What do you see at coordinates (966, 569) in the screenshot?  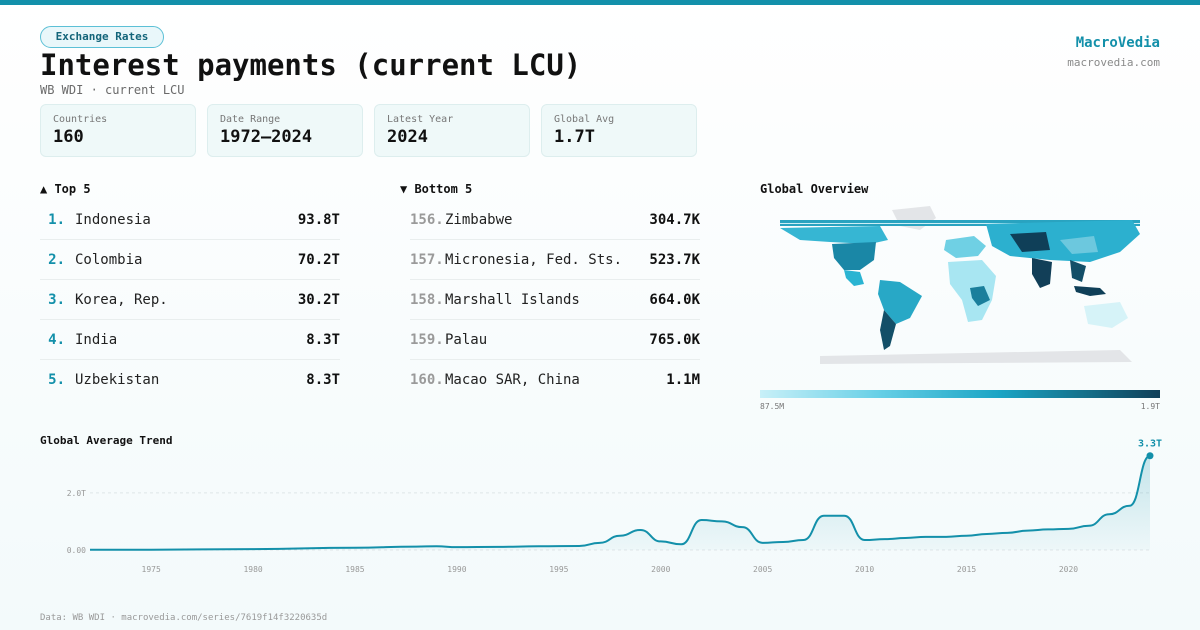 I see `x-tick-label: 2015` at bounding box center [966, 569].